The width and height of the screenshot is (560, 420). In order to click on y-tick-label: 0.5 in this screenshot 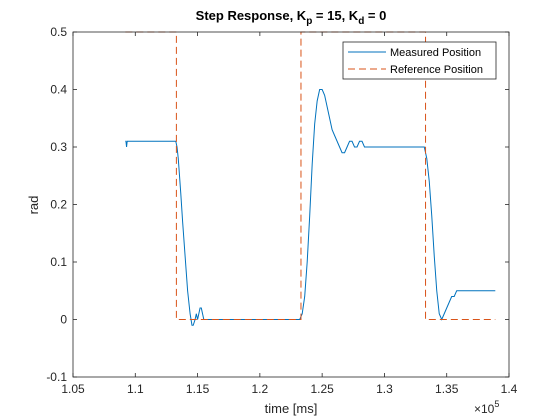, I will do `click(58, 32)`.